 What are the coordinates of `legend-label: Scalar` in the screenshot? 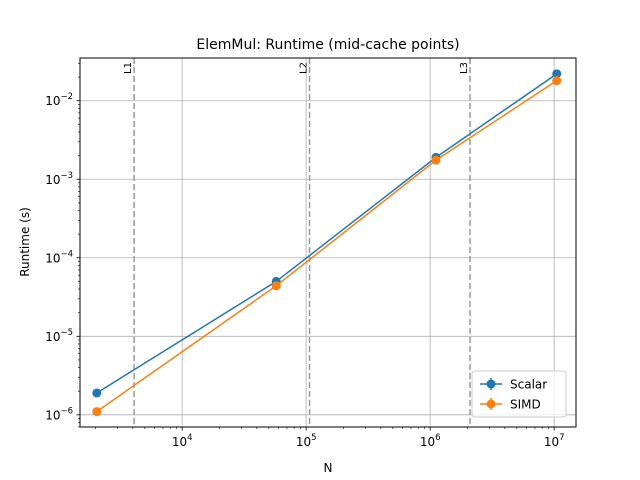 It's located at (528, 385).